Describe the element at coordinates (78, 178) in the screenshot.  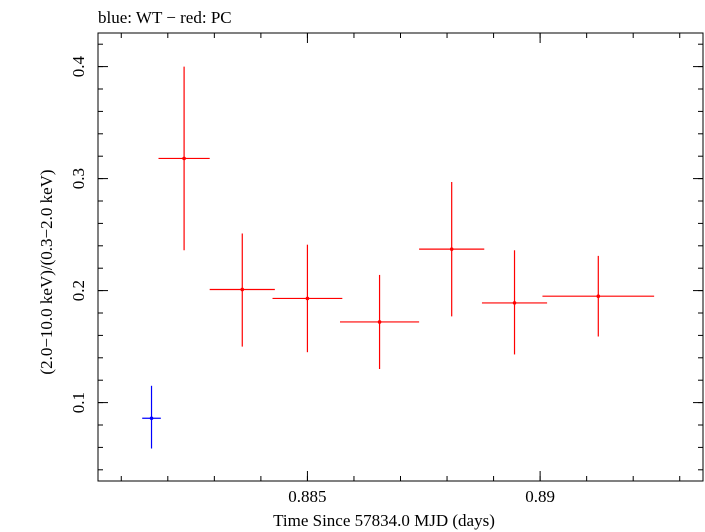
I see `y-tick-label: 0.3` at that location.